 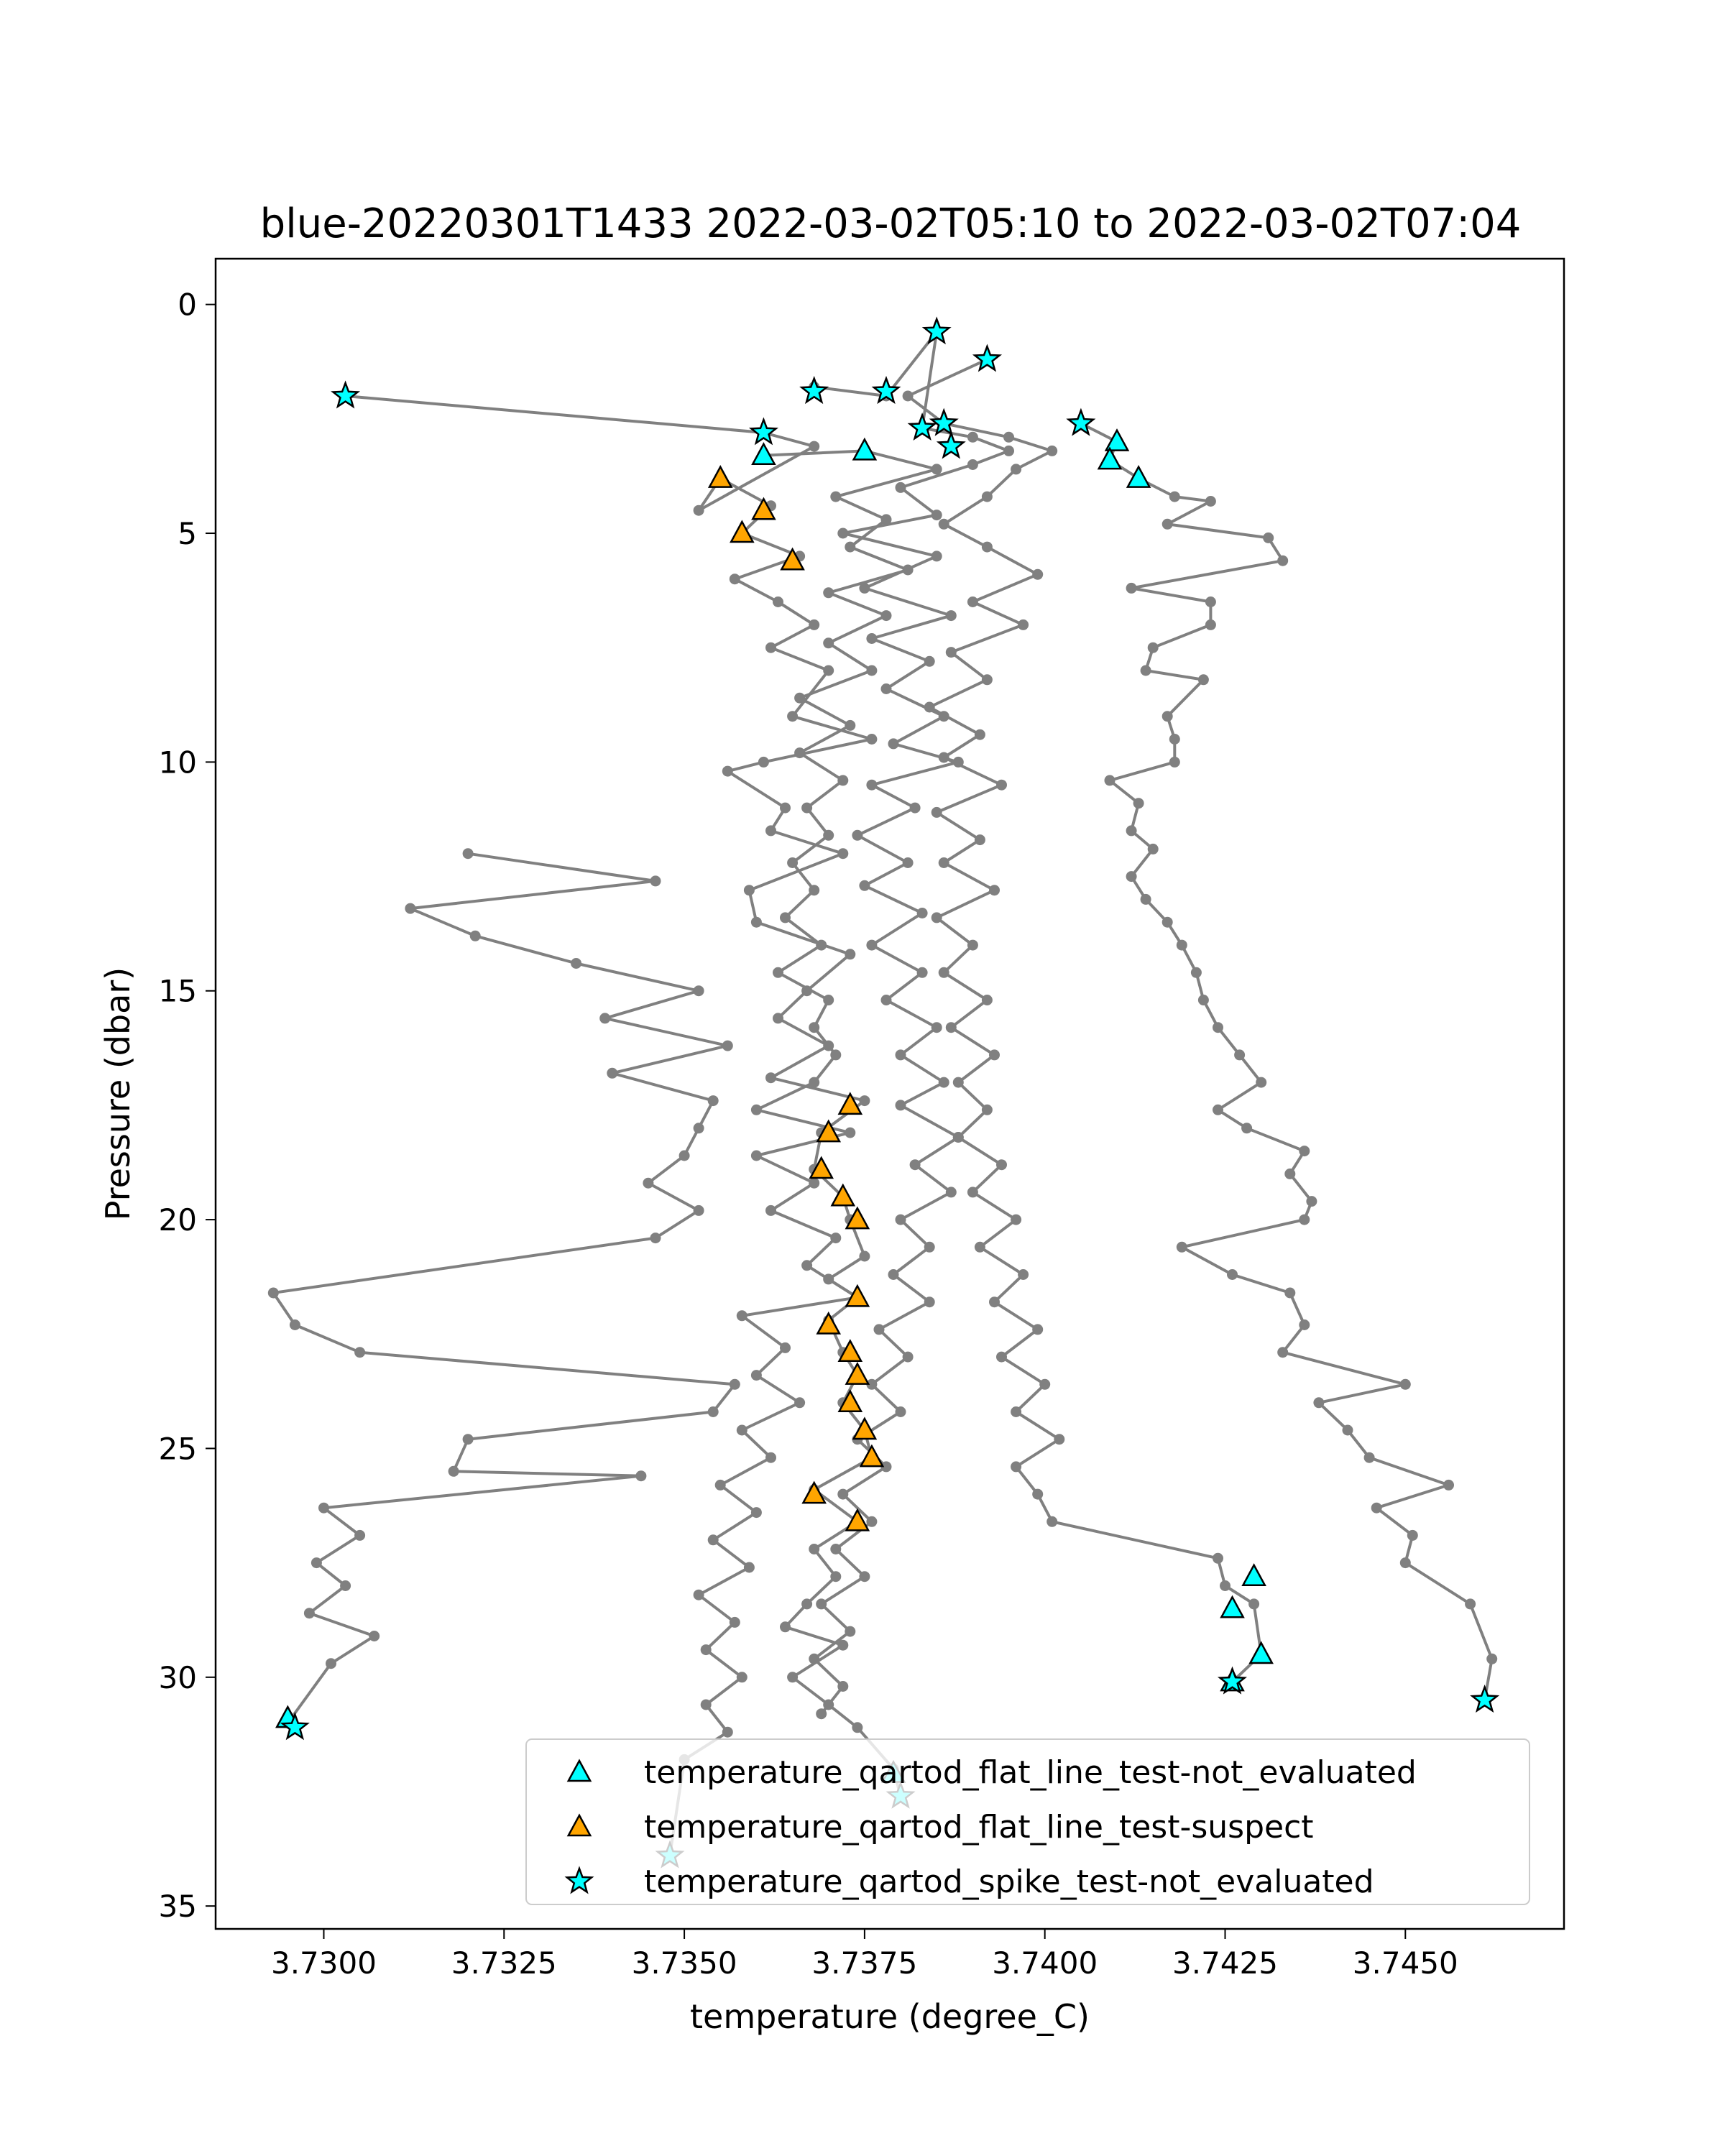 I want to click on y-tick-label: 0, so click(x=187, y=305).